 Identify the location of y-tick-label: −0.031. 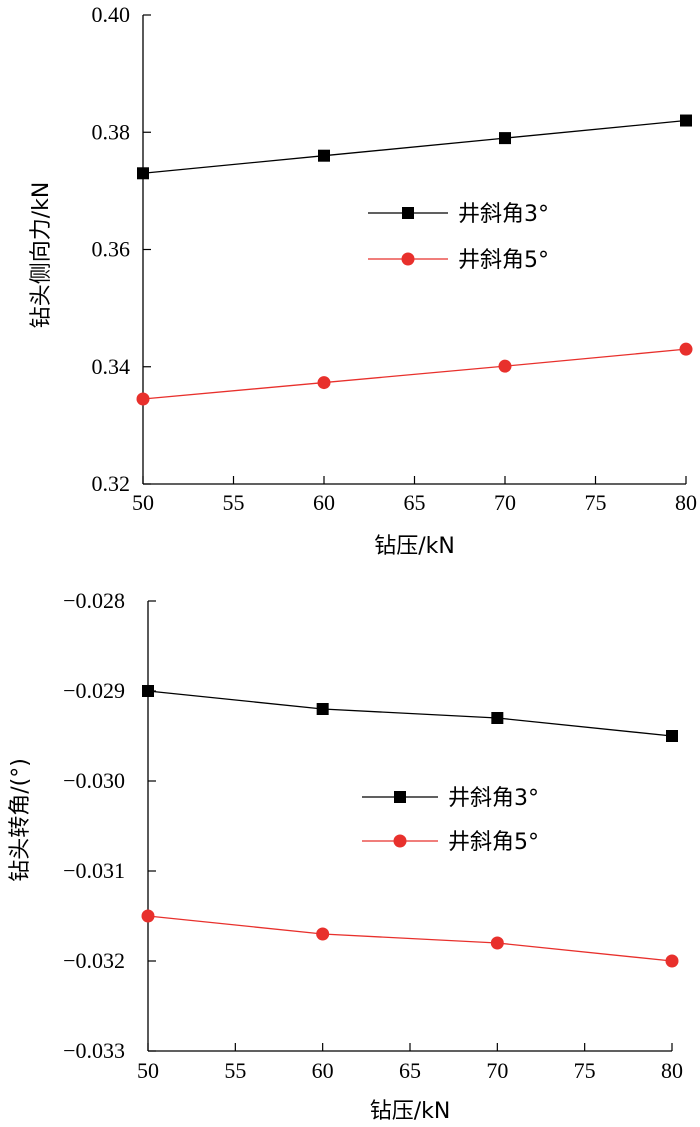
(94, 870).